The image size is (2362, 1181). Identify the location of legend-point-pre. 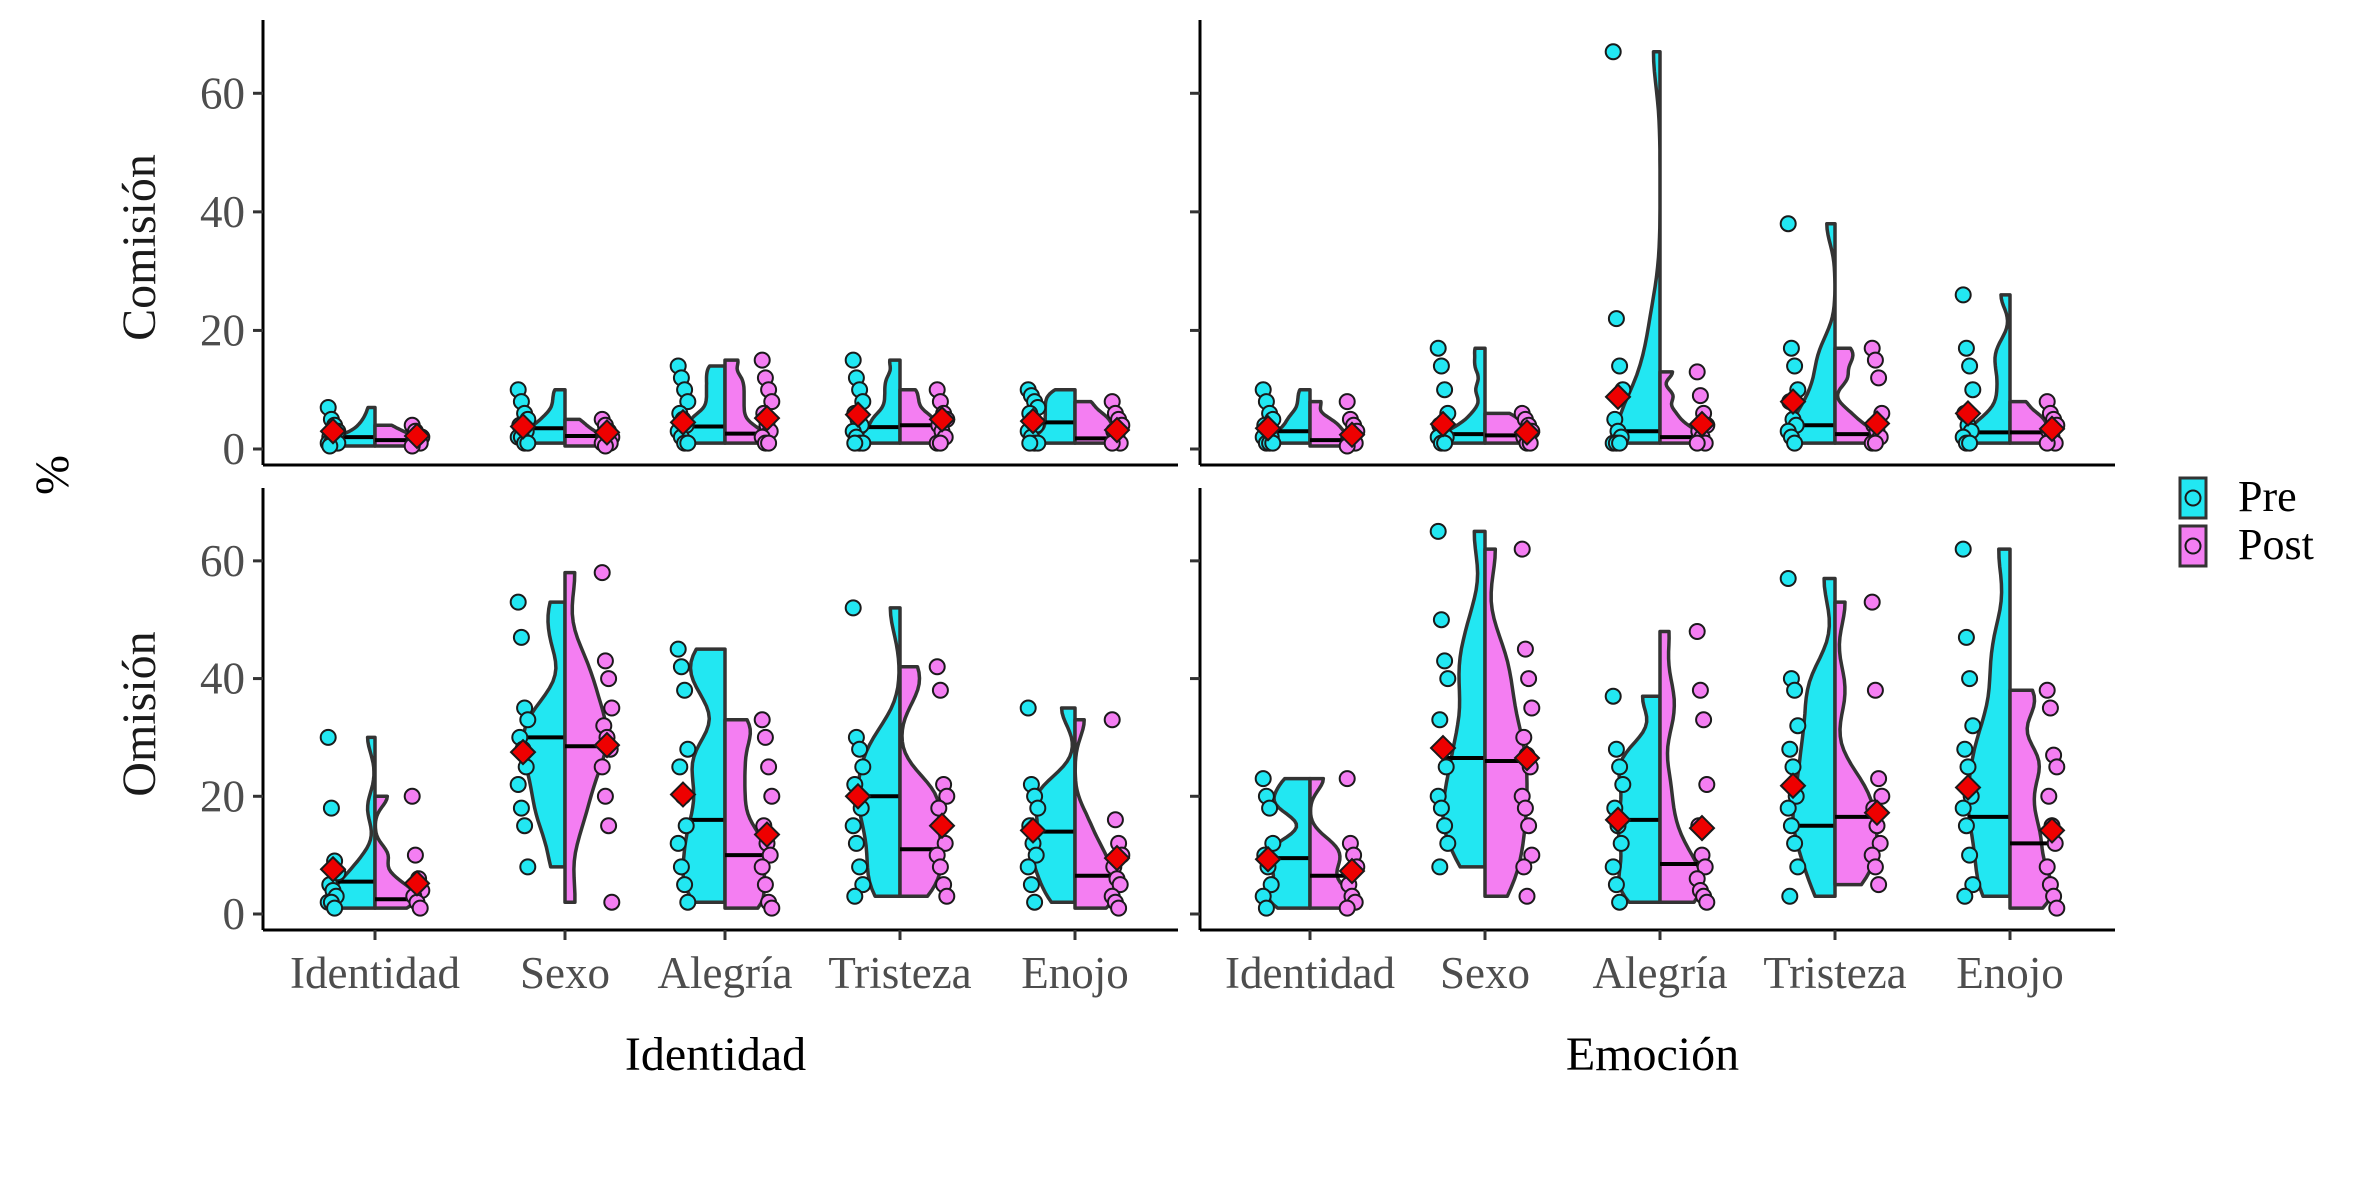
(2193, 498).